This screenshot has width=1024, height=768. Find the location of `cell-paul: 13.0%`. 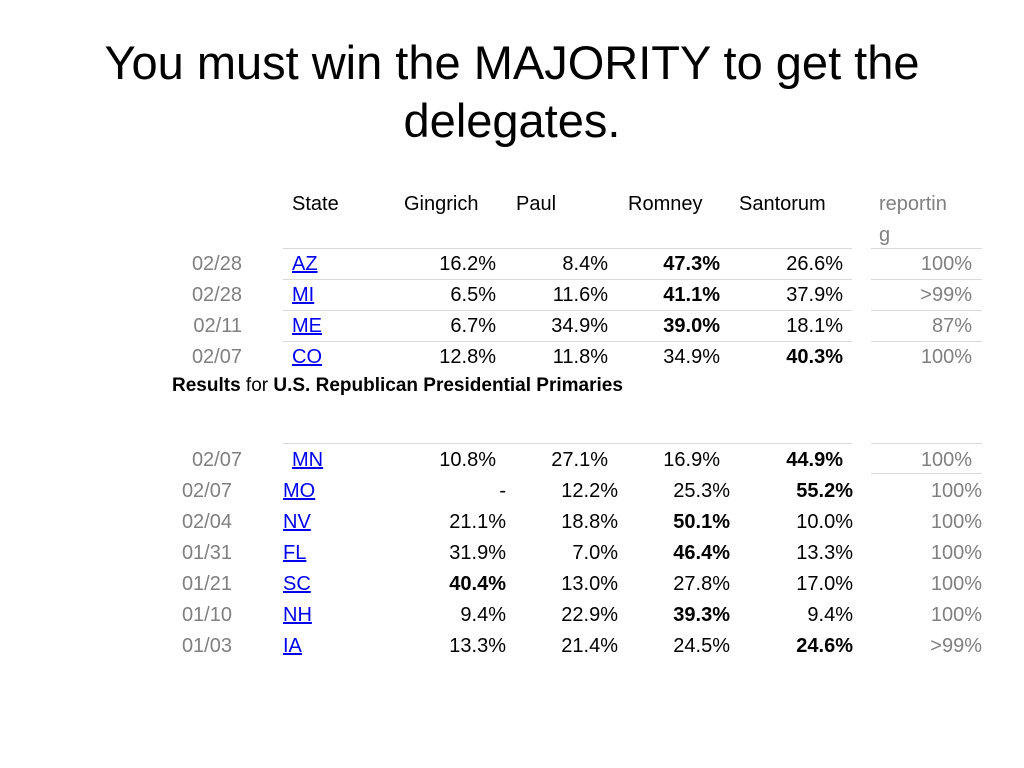

cell-paul: 13.0% is located at coordinates (589, 584).